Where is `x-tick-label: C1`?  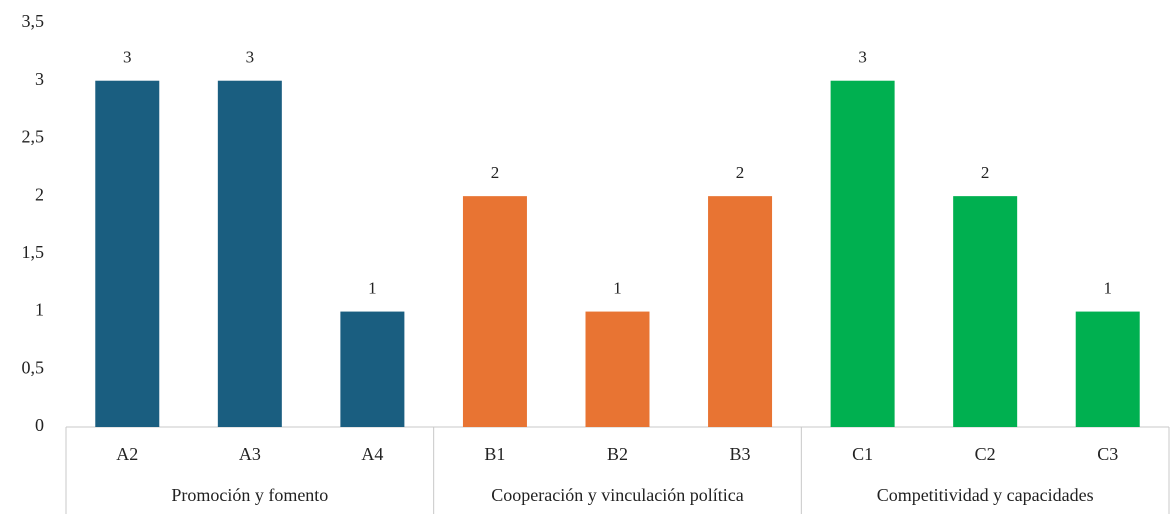 x-tick-label: C1 is located at coordinates (862, 454).